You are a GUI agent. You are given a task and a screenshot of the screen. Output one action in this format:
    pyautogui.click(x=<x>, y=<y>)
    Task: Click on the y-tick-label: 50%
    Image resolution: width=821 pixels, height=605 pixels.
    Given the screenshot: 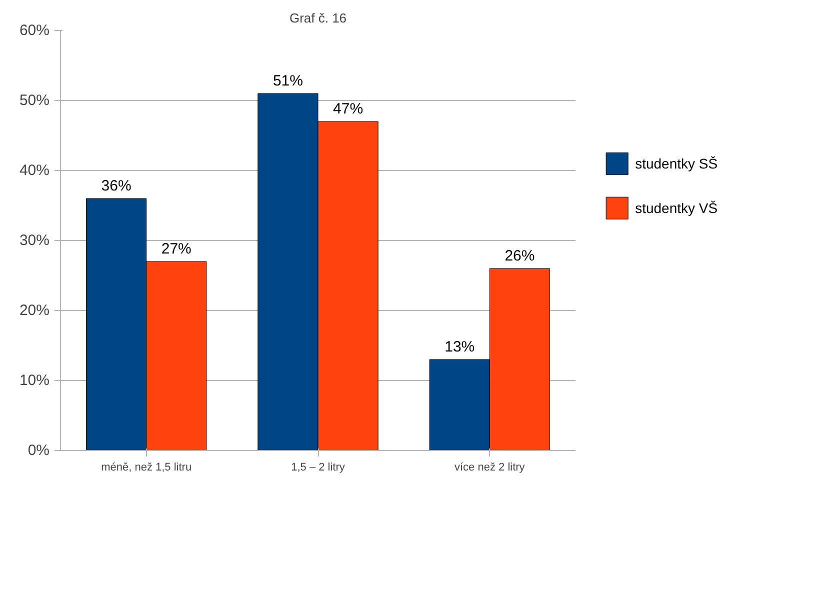 What is the action you would take?
    pyautogui.click(x=34, y=100)
    